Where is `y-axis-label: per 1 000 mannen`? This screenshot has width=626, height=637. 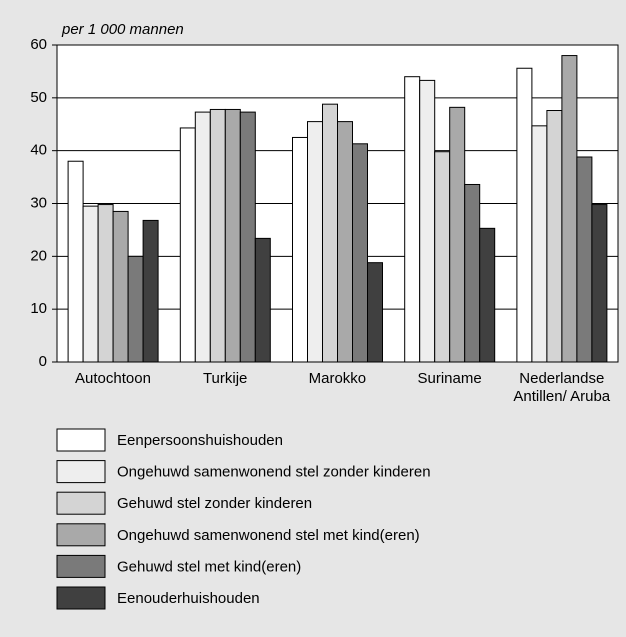 y-axis-label: per 1 000 mannen is located at coordinates (122, 29).